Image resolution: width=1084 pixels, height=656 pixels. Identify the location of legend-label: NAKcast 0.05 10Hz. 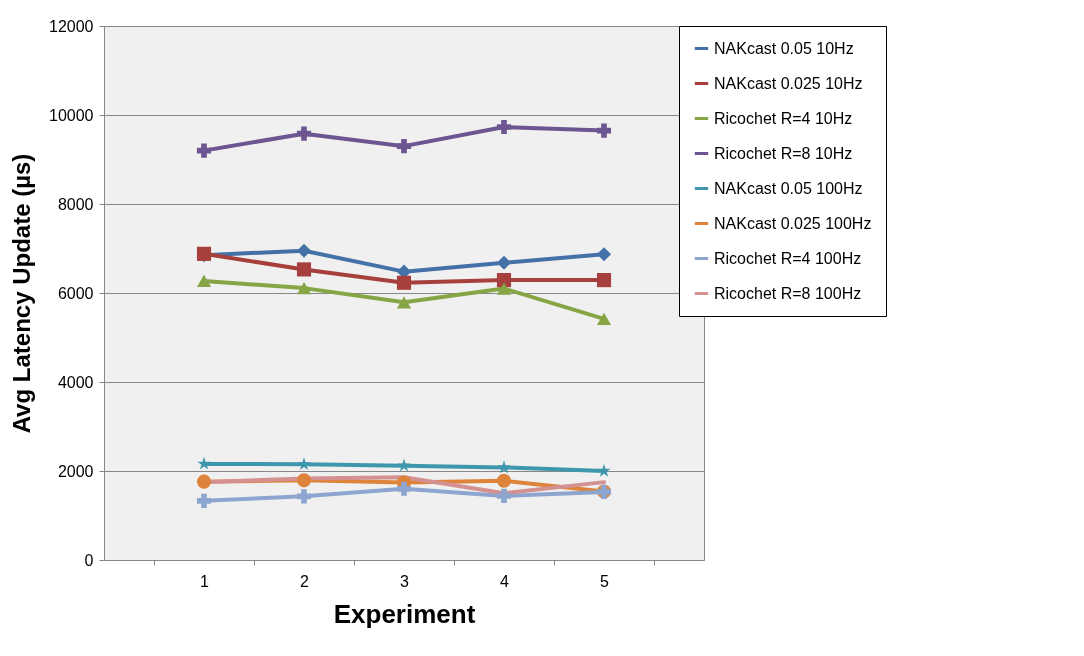
(784, 48).